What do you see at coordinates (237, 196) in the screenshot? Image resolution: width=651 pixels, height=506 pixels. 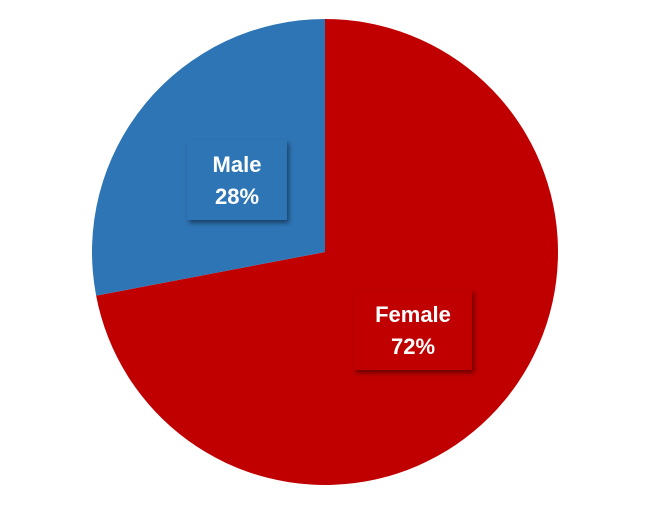 I see `data-label-value: 28%` at bounding box center [237, 196].